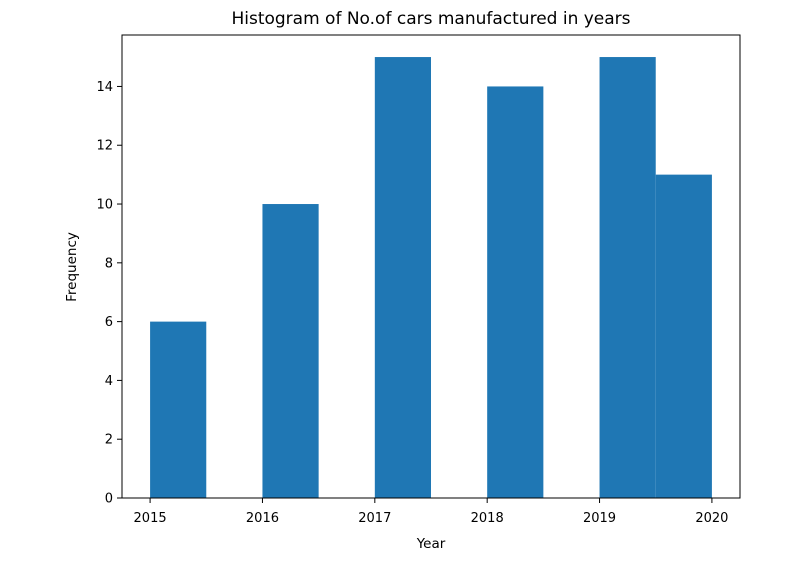 The image size is (796, 566). I want to click on y-tick-label: 10, so click(104, 205).